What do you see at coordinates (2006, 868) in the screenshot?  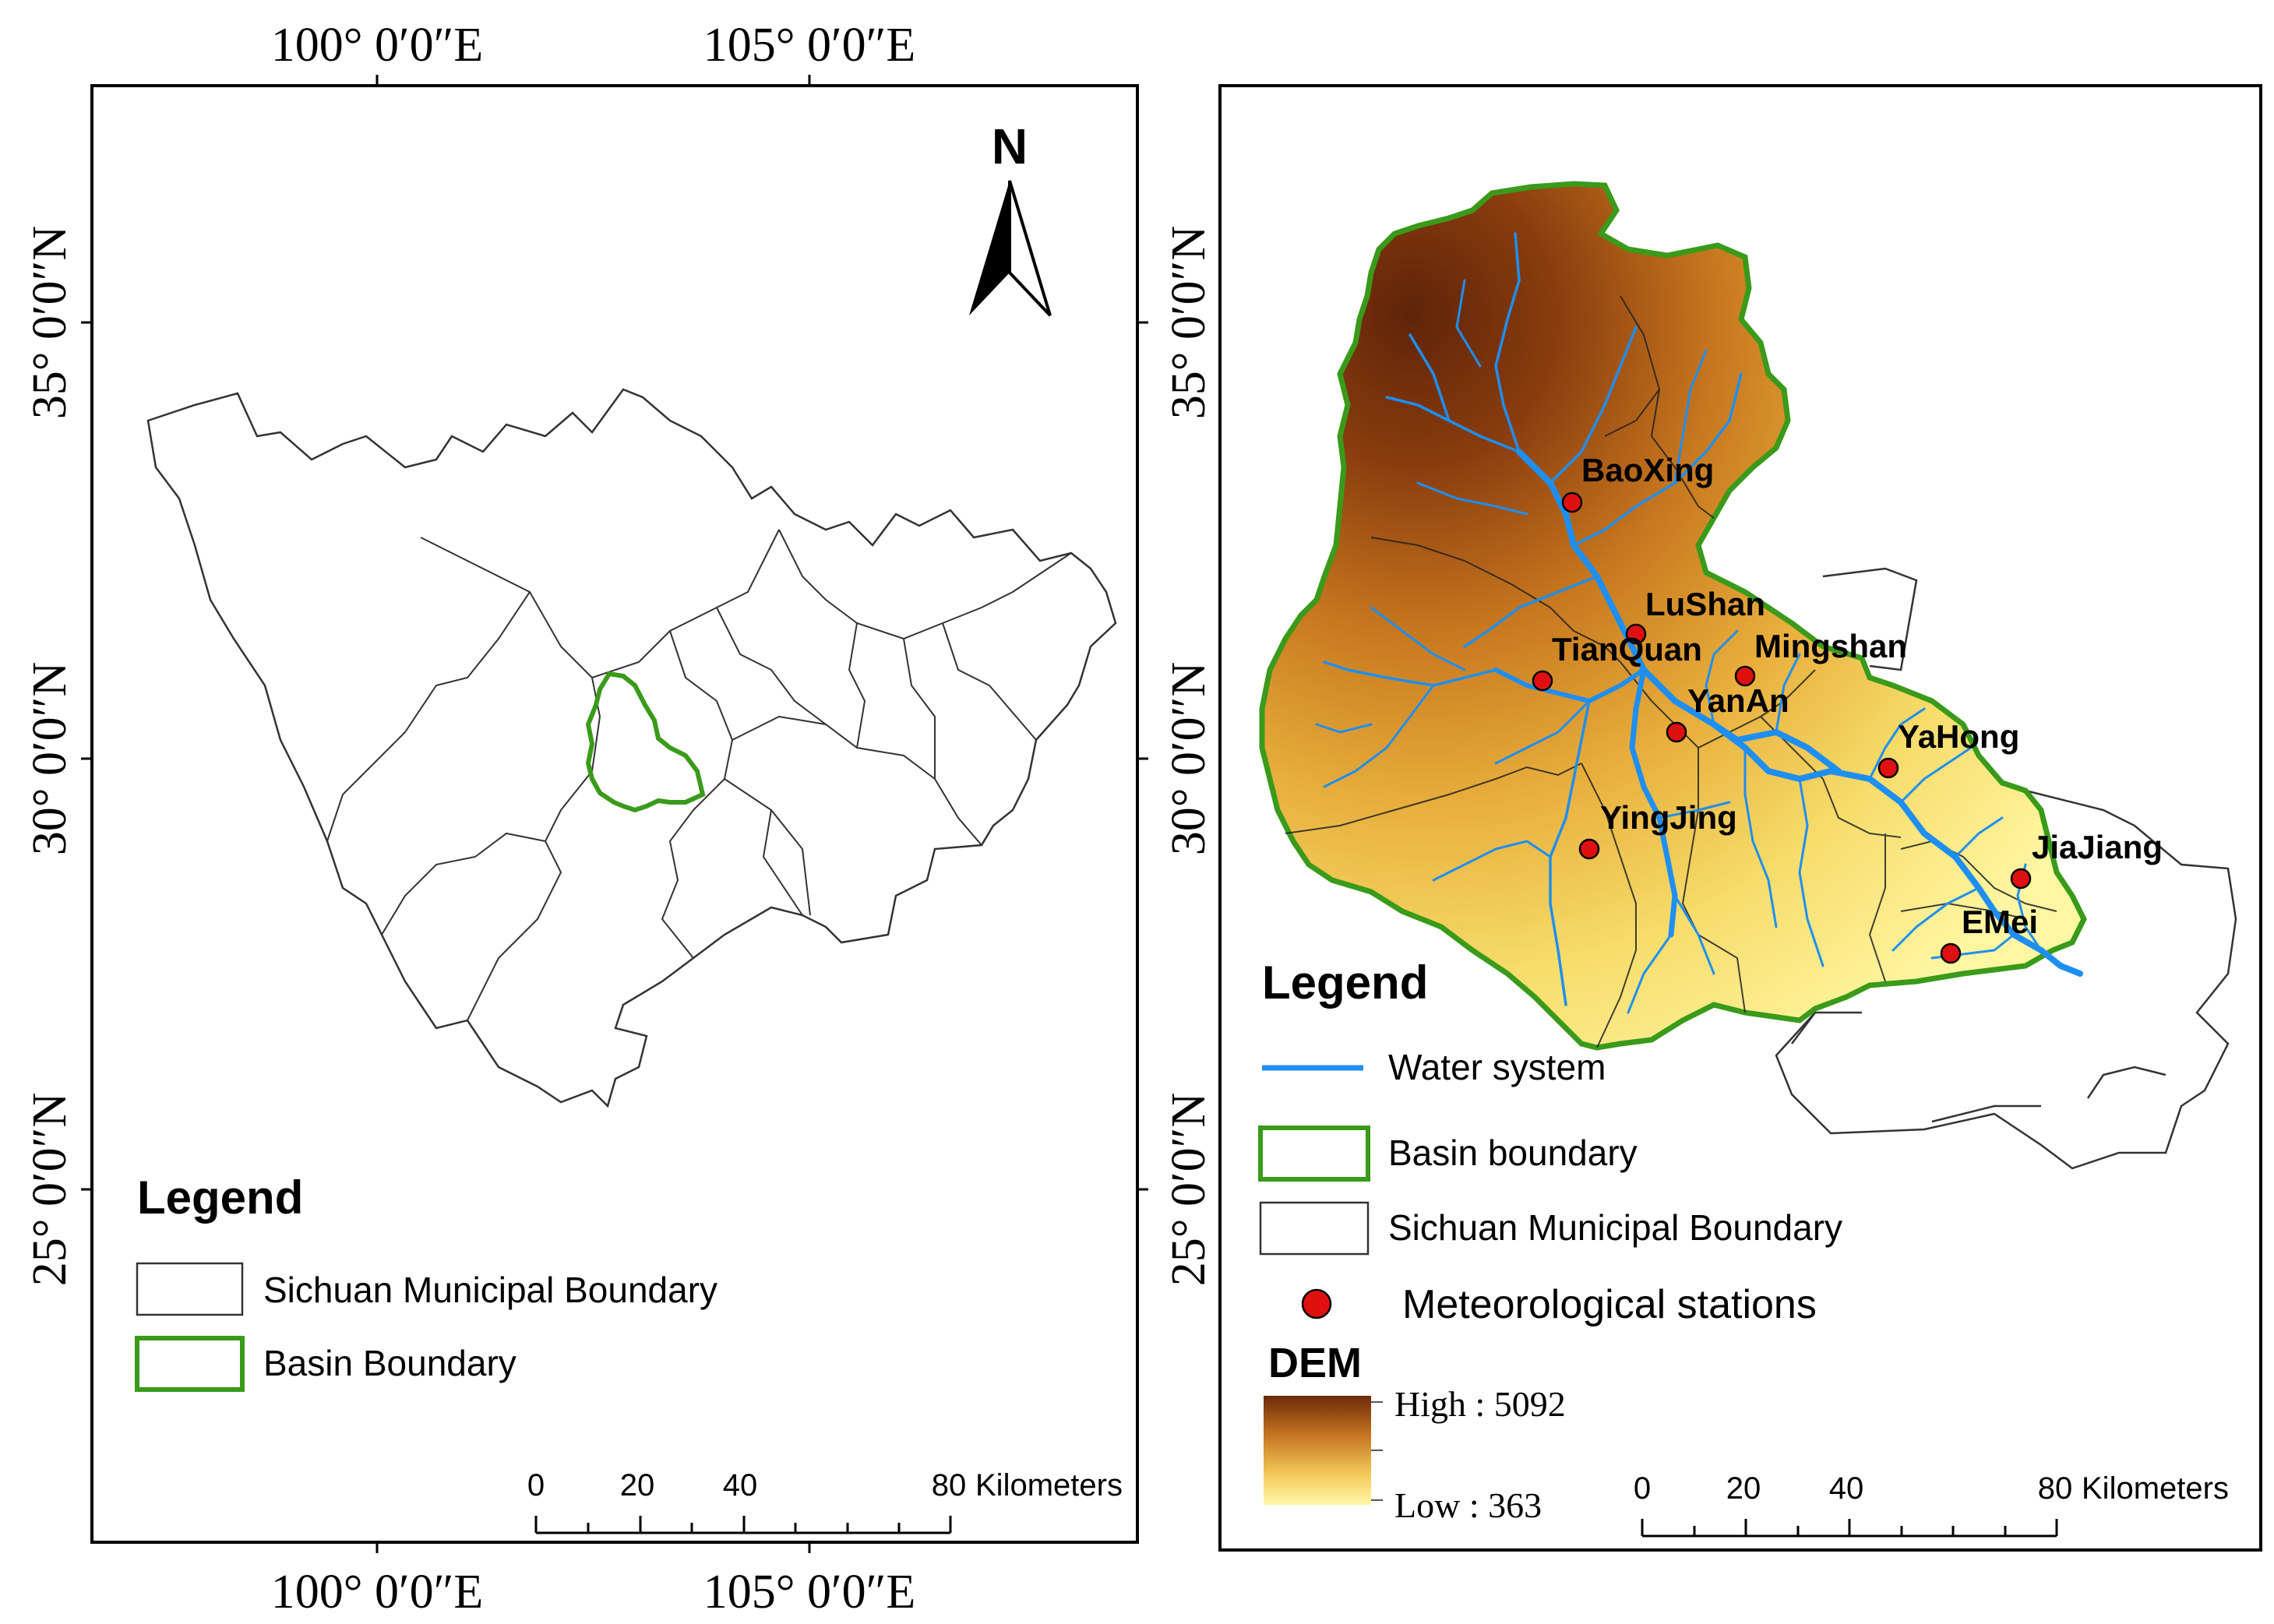 I see `right-municipal-boundaries` at bounding box center [2006, 868].